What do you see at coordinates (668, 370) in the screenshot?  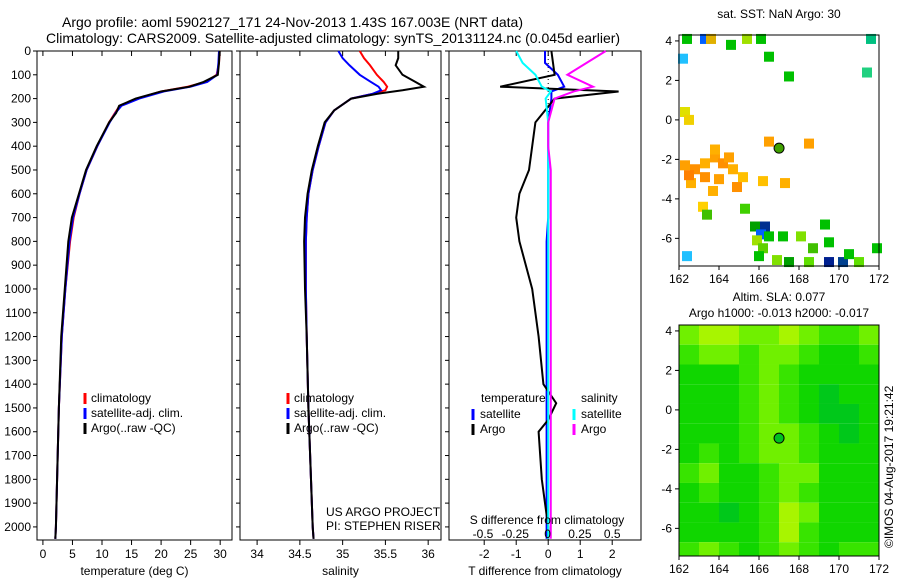 I see `y-tick-label: 2` at bounding box center [668, 370].